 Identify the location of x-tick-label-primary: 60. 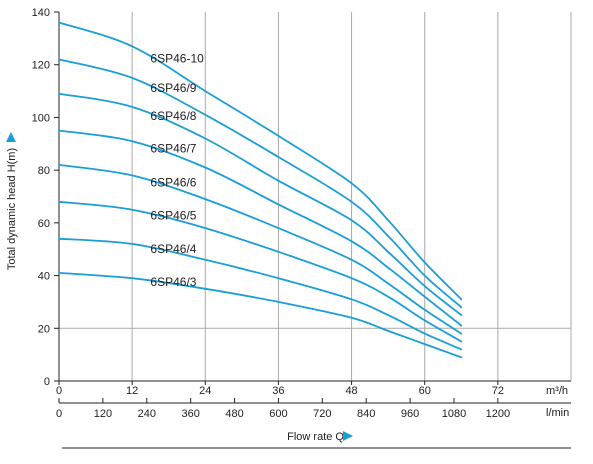
(425, 391).